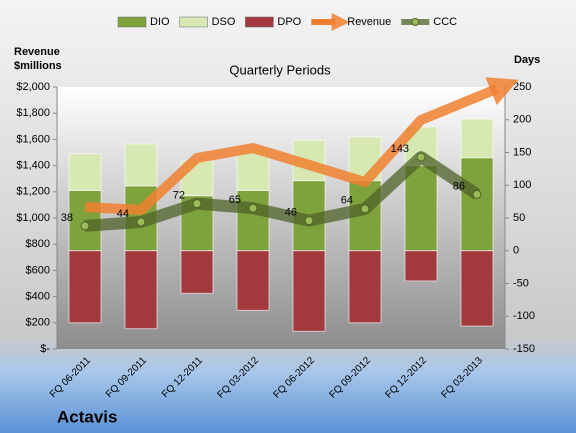  I want to click on data-label: 64, so click(347, 201).